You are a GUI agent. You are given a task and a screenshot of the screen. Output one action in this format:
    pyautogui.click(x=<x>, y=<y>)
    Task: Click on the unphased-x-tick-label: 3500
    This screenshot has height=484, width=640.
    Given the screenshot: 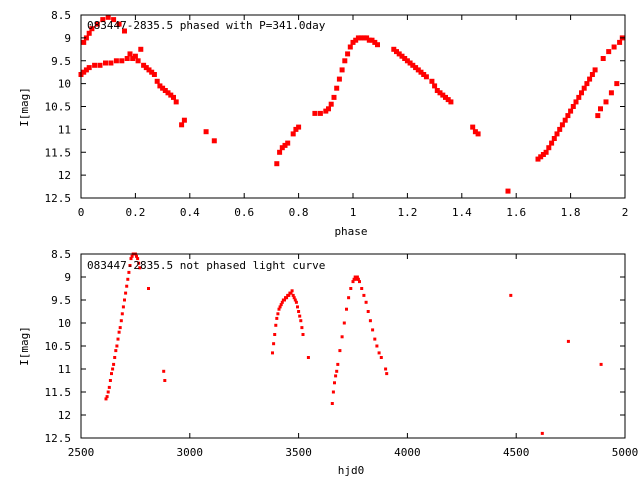 What is the action you would take?
    pyautogui.click(x=298, y=452)
    